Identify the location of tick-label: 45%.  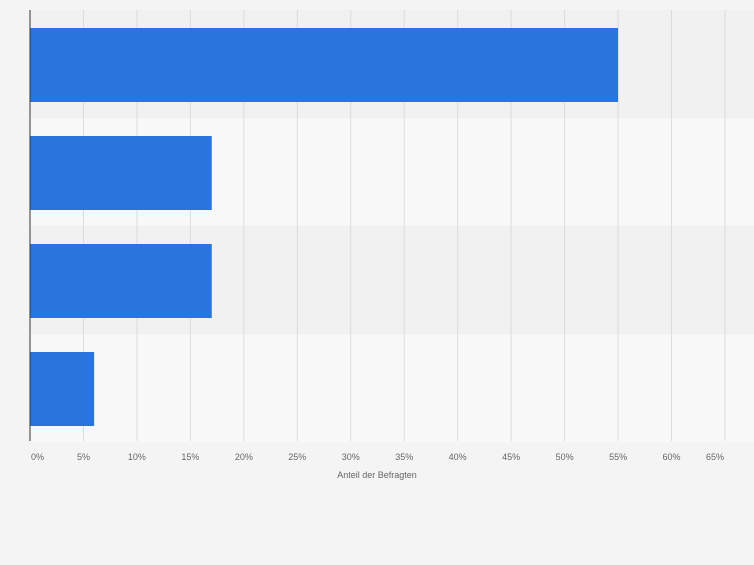
(511, 457).